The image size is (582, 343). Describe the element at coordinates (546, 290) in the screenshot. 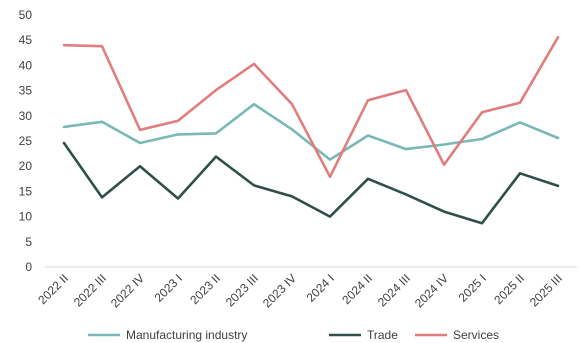

I see `x-tick-label: 2025 III` at that location.